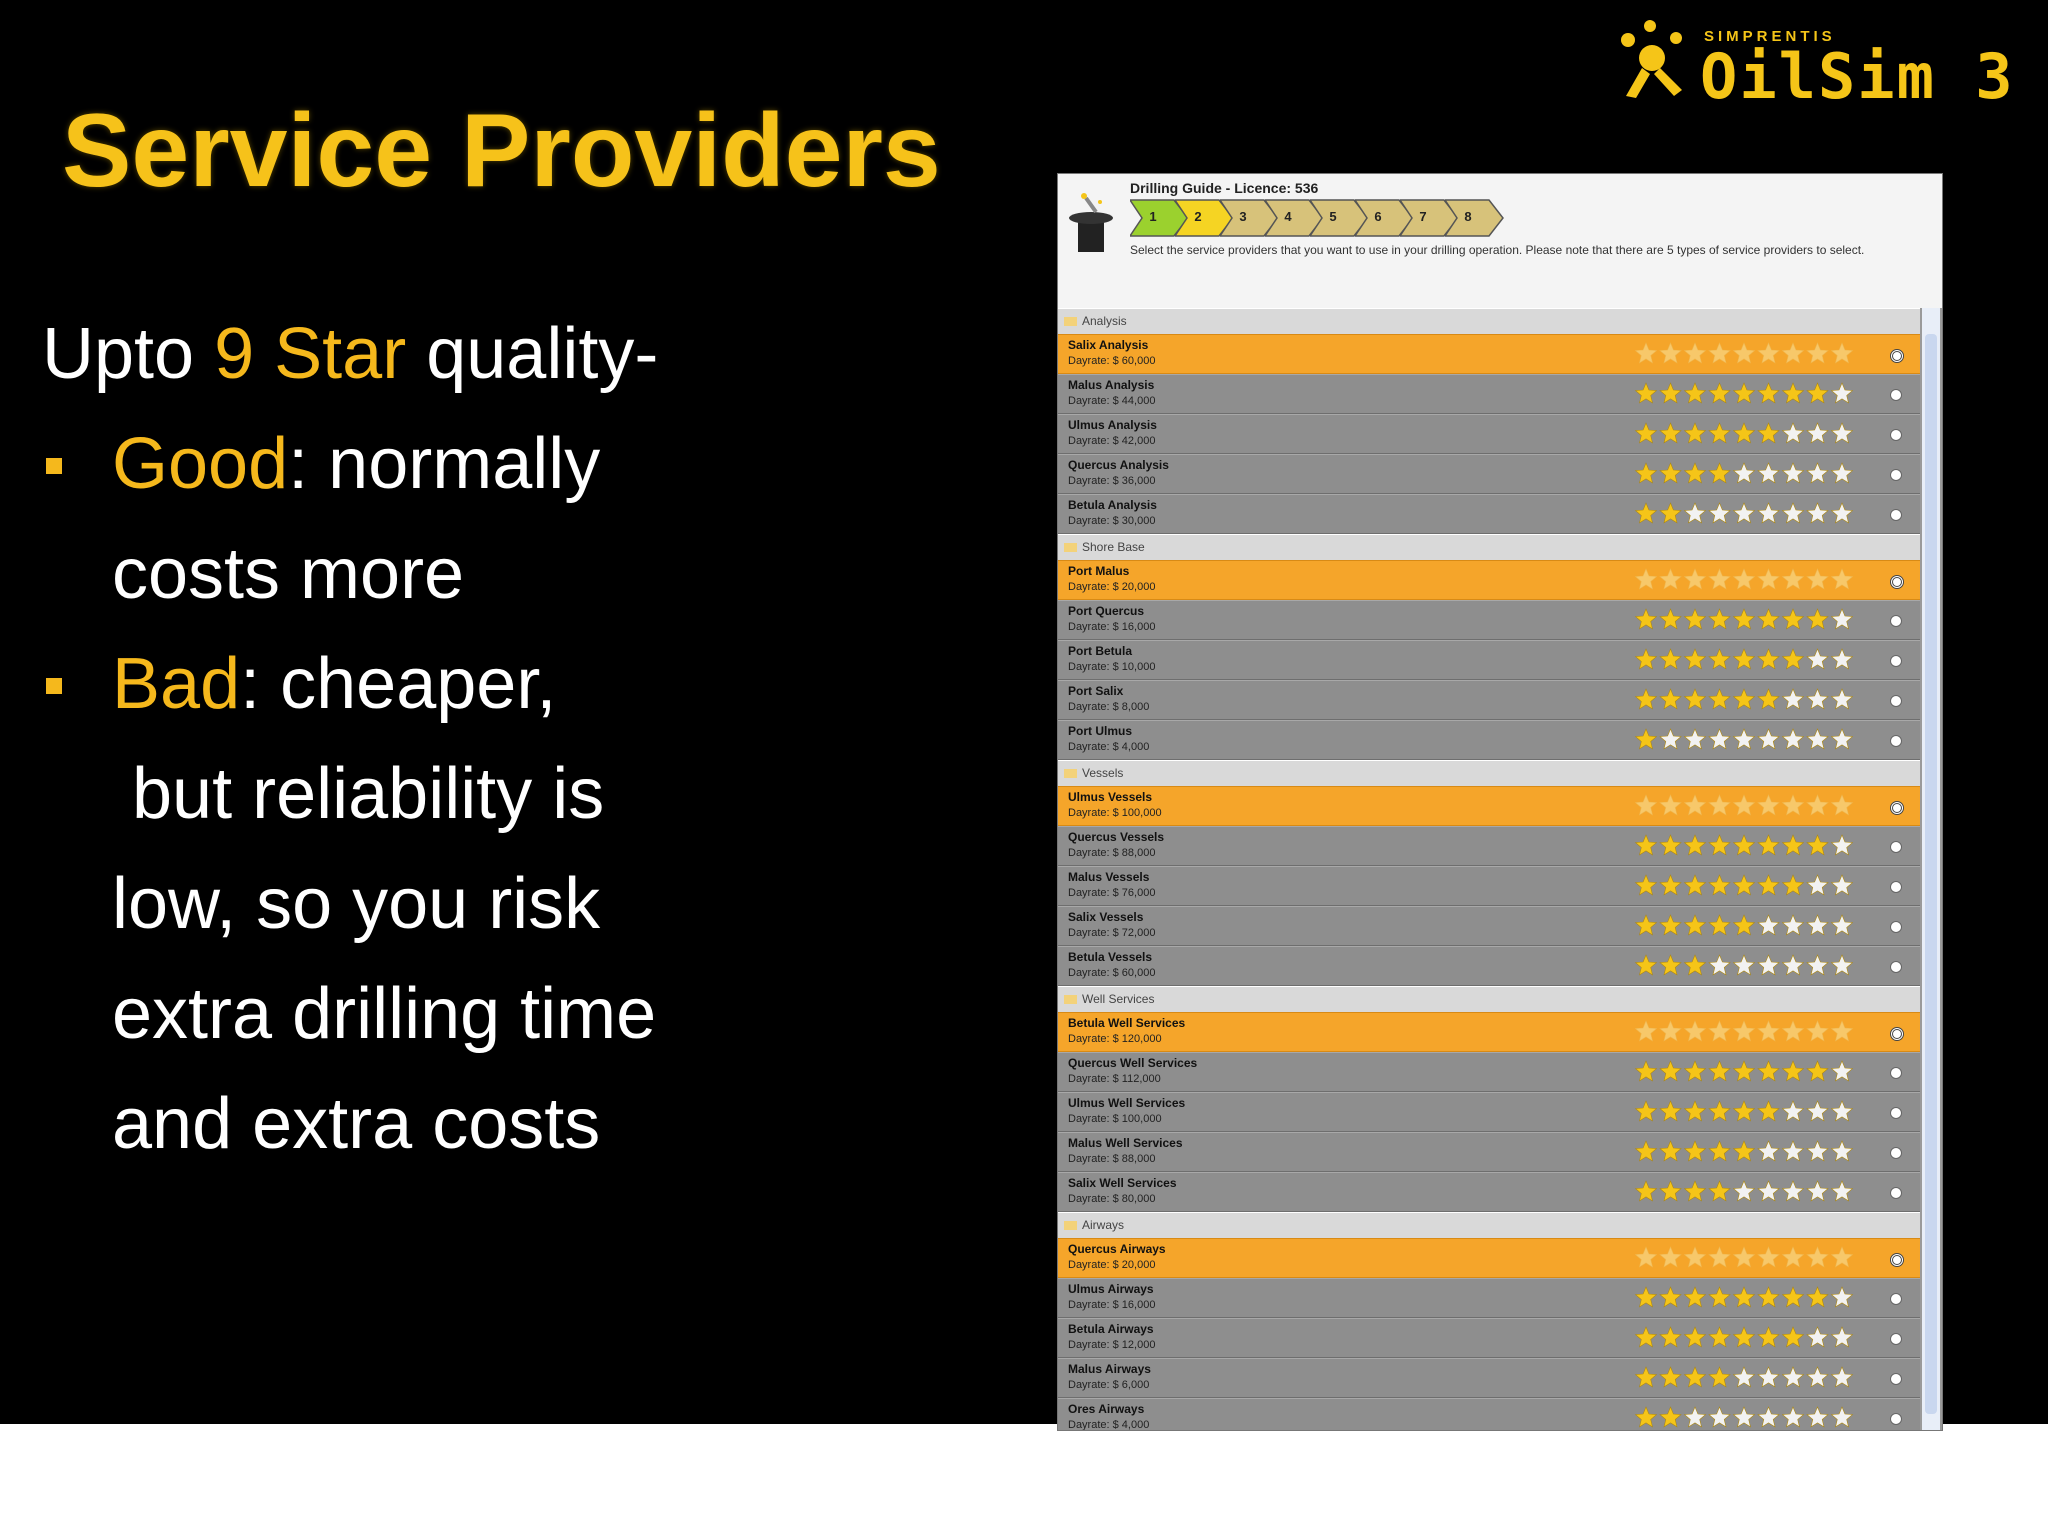  What do you see at coordinates (1489, 1298) in the screenshot?
I see `provider-row: Ulmus Airways Dayrate: $ 16,000` at bounding box center [1489, 1298].